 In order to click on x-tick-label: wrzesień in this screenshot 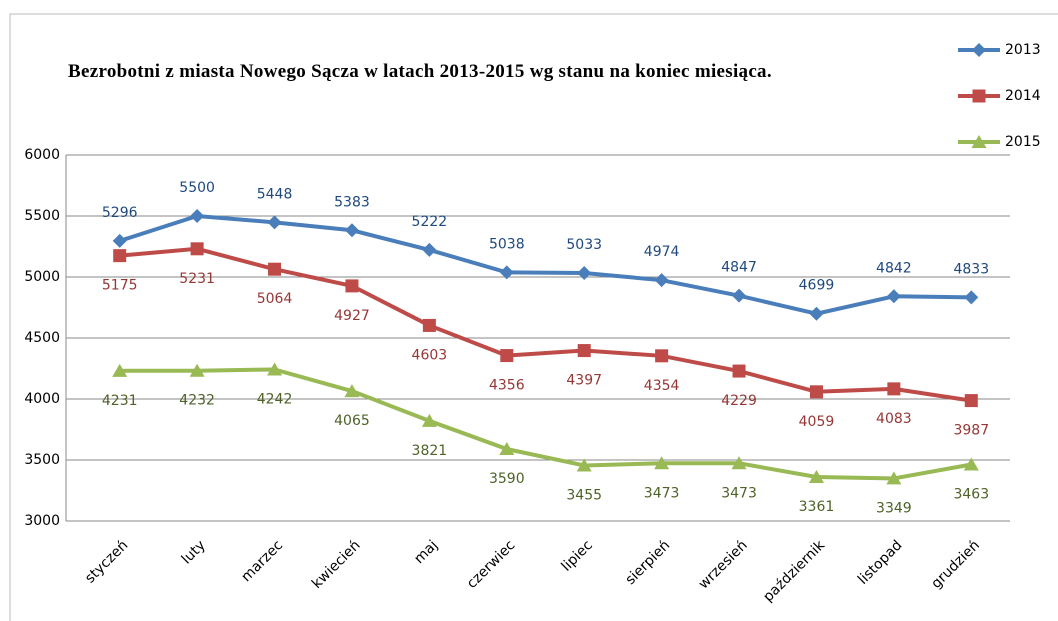, I will do `click(723, 564)`.